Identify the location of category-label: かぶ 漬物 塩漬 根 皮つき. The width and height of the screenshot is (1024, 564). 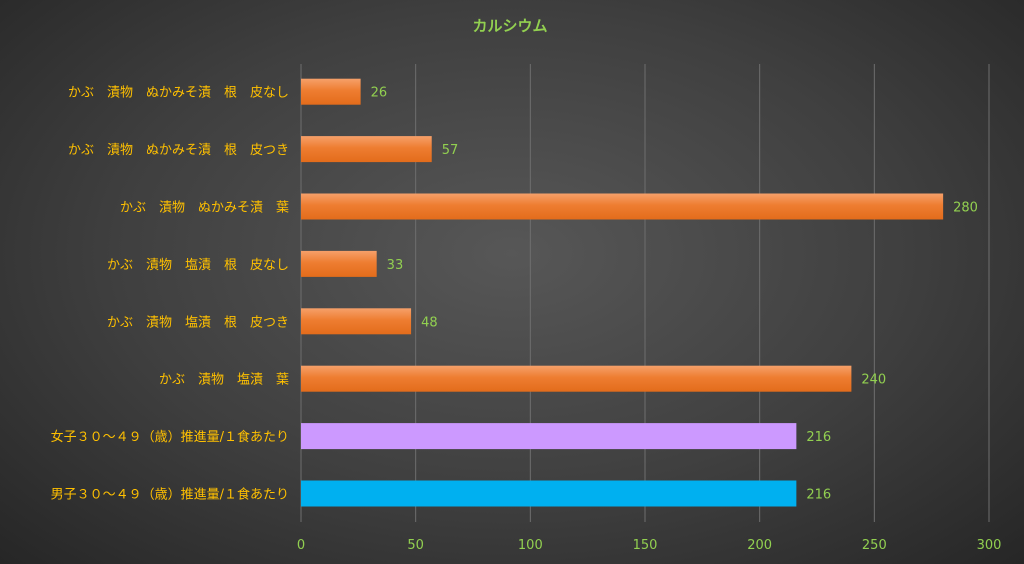
(198, 322).